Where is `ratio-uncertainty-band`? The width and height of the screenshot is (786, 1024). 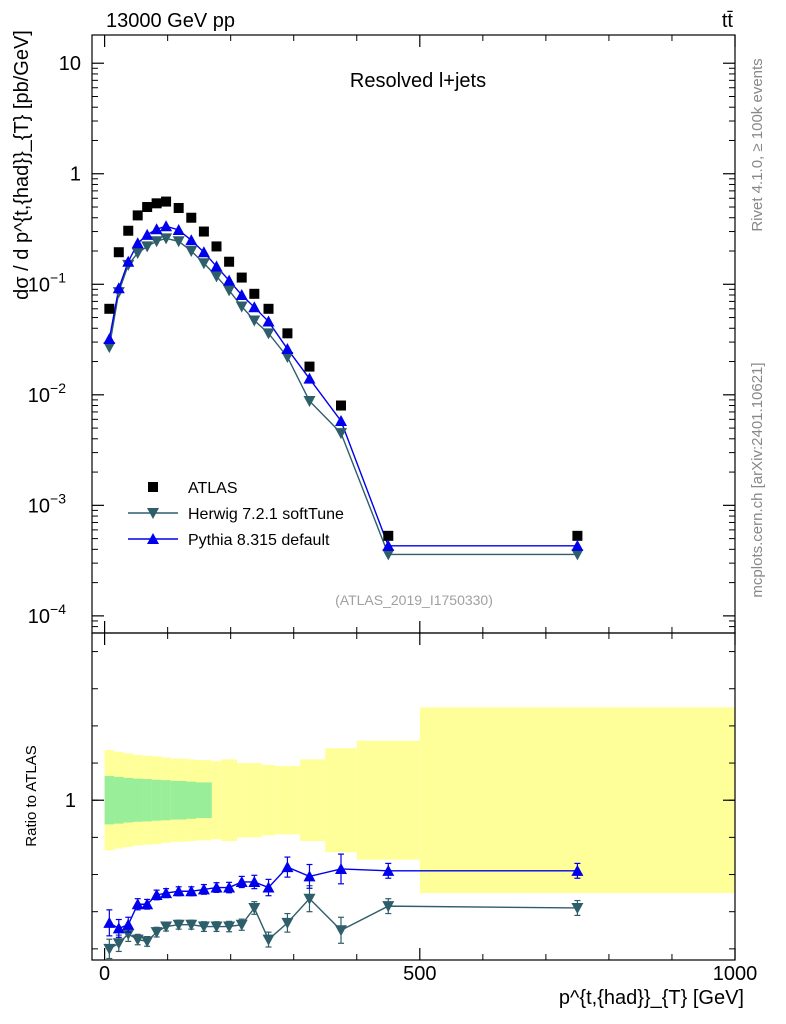 ratio-uncertainty-band is located at coordinates (419, 800).